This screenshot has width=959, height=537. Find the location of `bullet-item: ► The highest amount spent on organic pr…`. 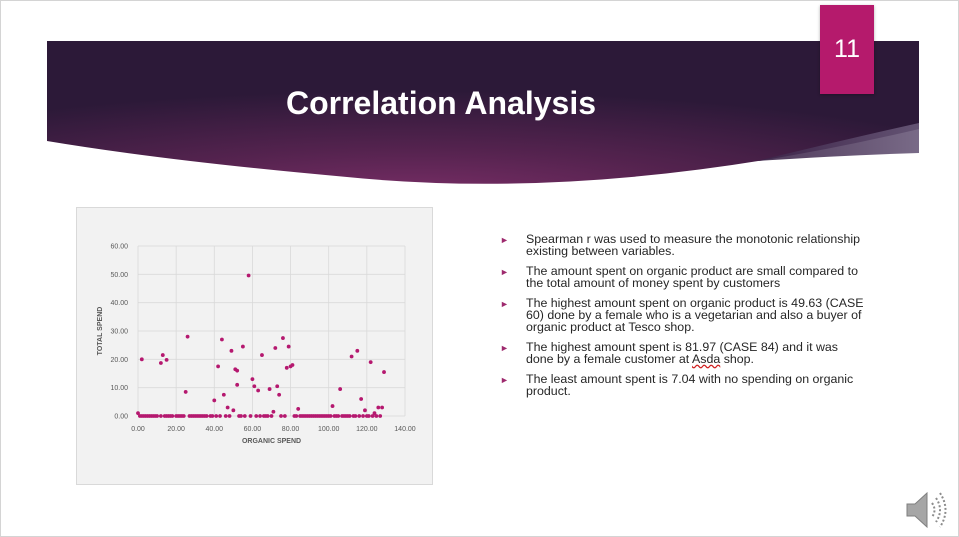

bullet-item: ► The highest amount spent on organic pr… is located at coordinates (683, 315).